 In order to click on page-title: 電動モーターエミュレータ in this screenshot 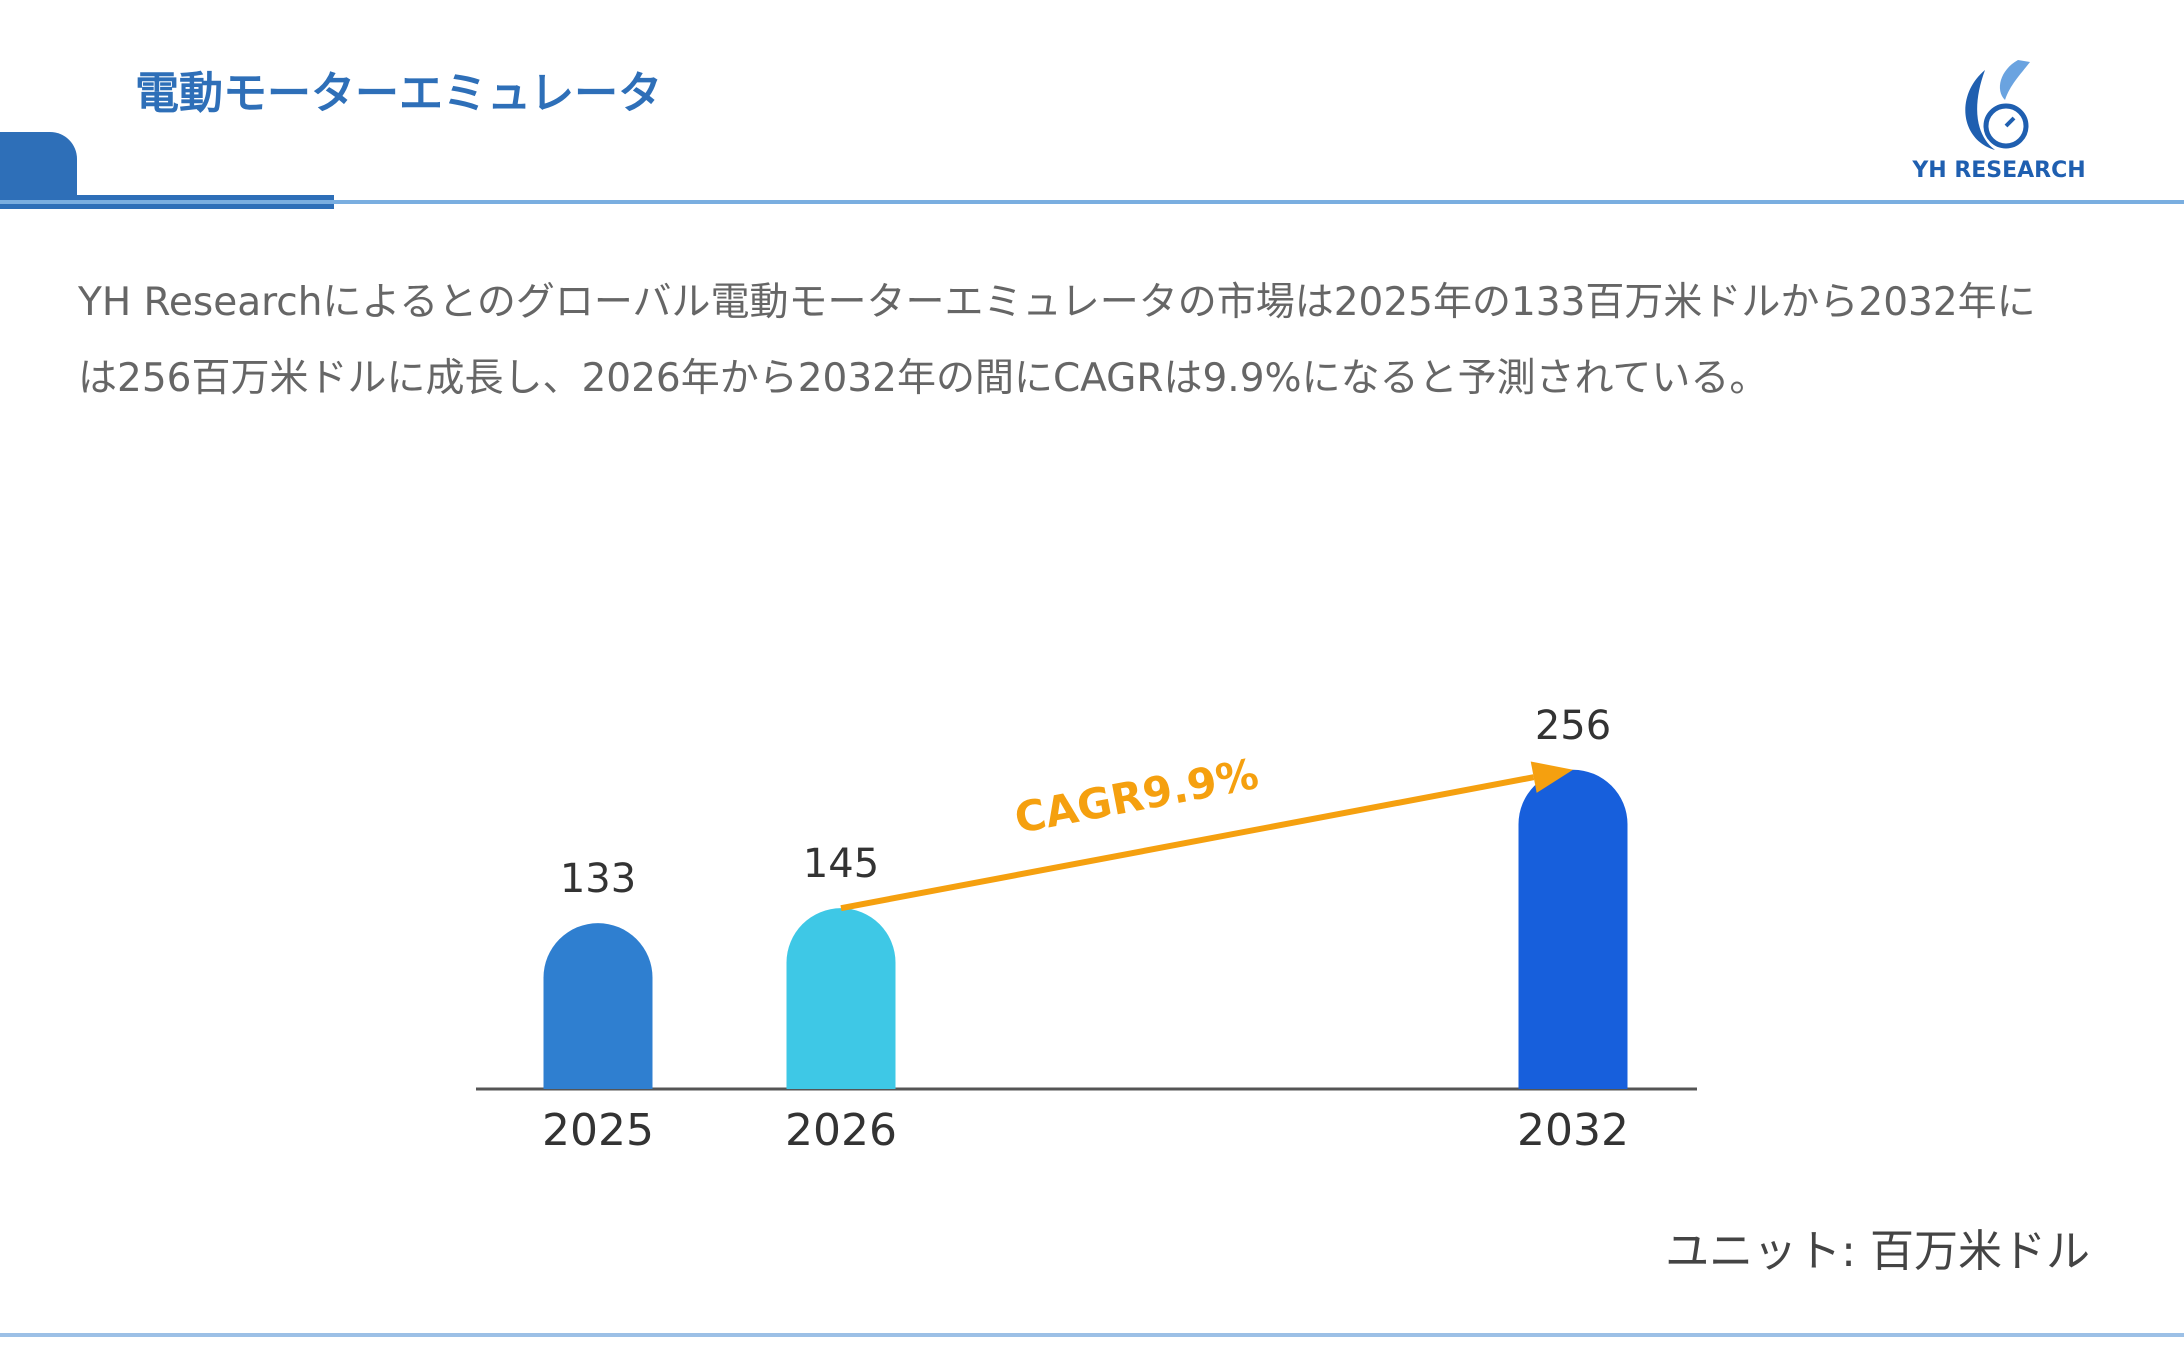, I will do `click(398, 93)`.